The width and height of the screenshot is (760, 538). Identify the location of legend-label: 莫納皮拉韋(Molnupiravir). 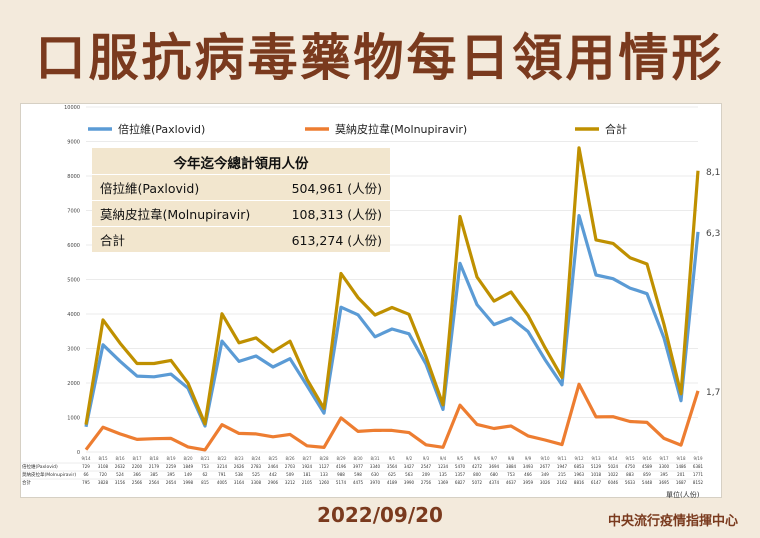
(401, 129).